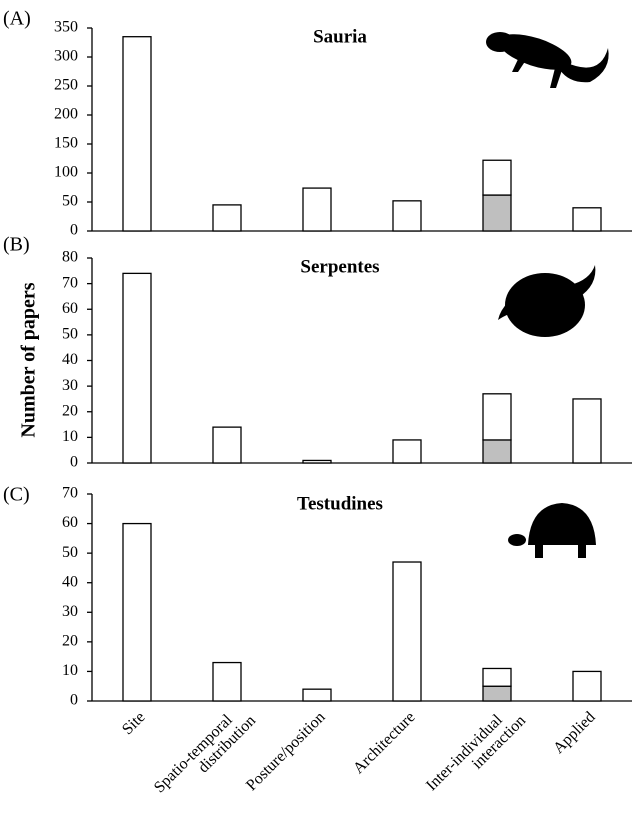 The width and height of the screenshot is (633, 824). Describe the element at coordinates (339, 266) in the screenshot. I see `chart-title: Serpentes` at that location.